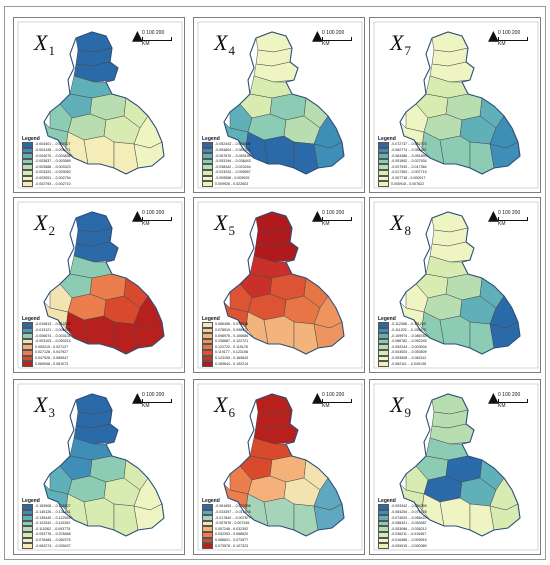 This screenshot has height=565, width=550. What do you see at coordinates (420, 507) in the screenshot?
I see `legend-entry: -0.093342 - -0.084255` at bounding box center [420, 507].